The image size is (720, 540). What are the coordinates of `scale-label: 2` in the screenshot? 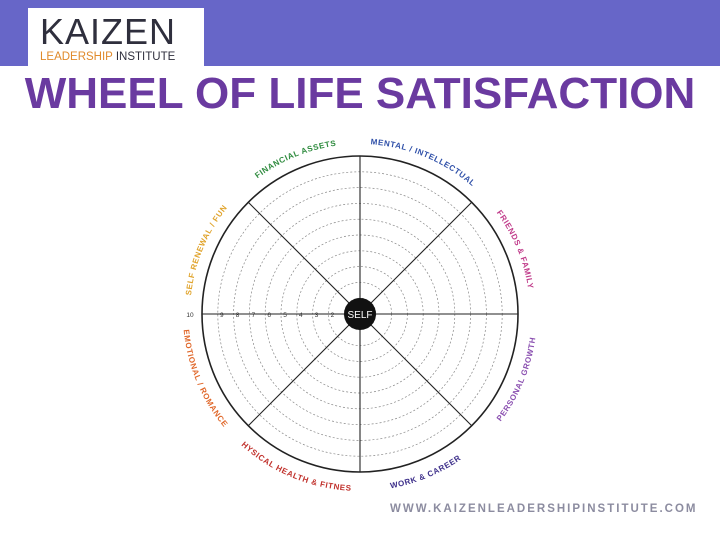 It's located at (333, 315).